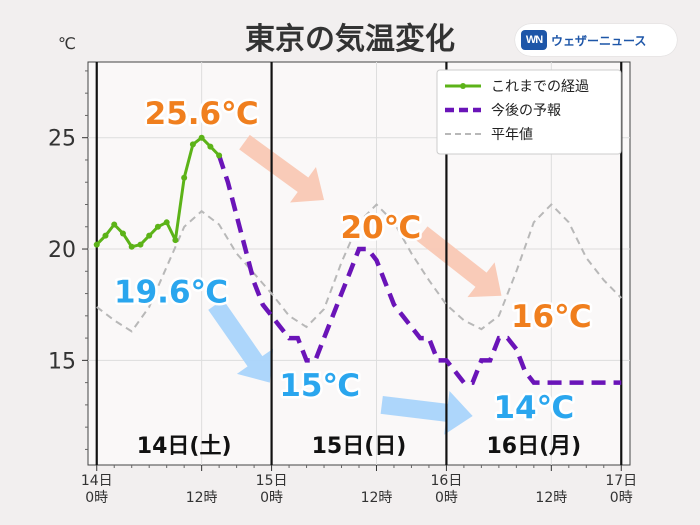 This screenshot has height=525, width=700. I want to click on legend-label: これまでの経過, so click(540, 87).